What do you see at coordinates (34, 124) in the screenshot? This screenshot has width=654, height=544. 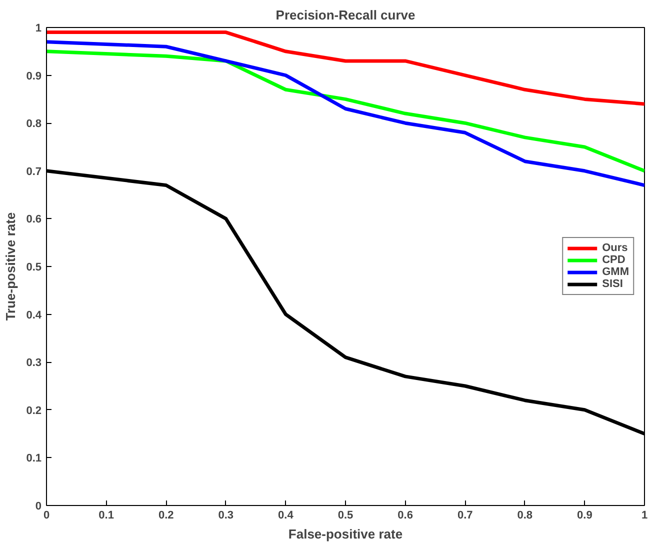 I see `y-tick-label: 0.8` at bounding box center [34, 124].